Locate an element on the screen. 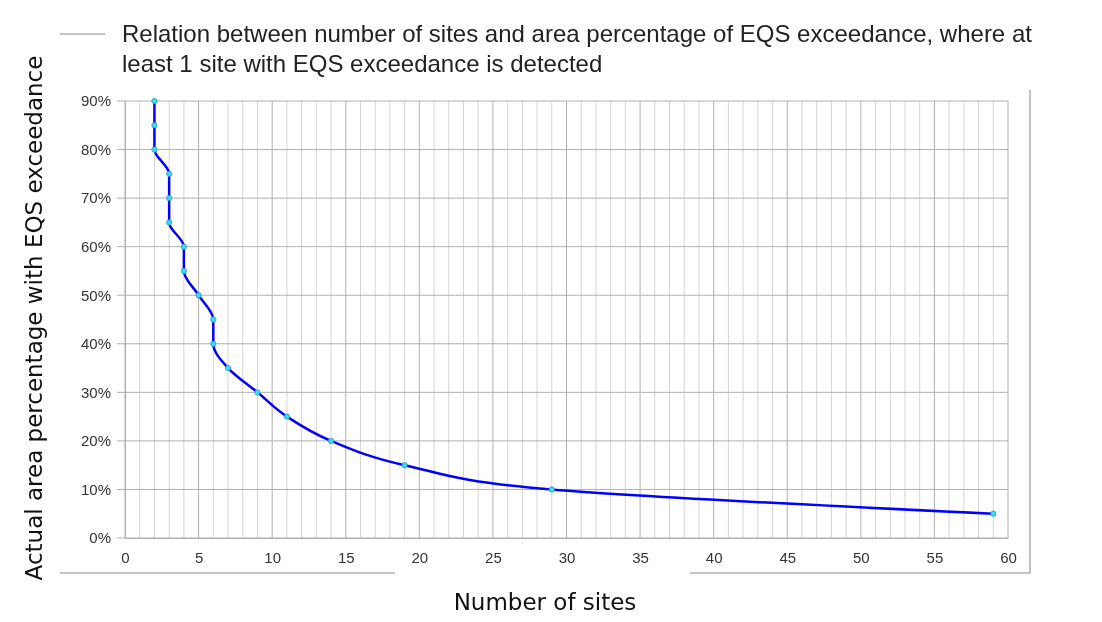 The width and height of the screenshot is (1102, 622). y-tick-label: 60% is located at coordinates (95, 246).